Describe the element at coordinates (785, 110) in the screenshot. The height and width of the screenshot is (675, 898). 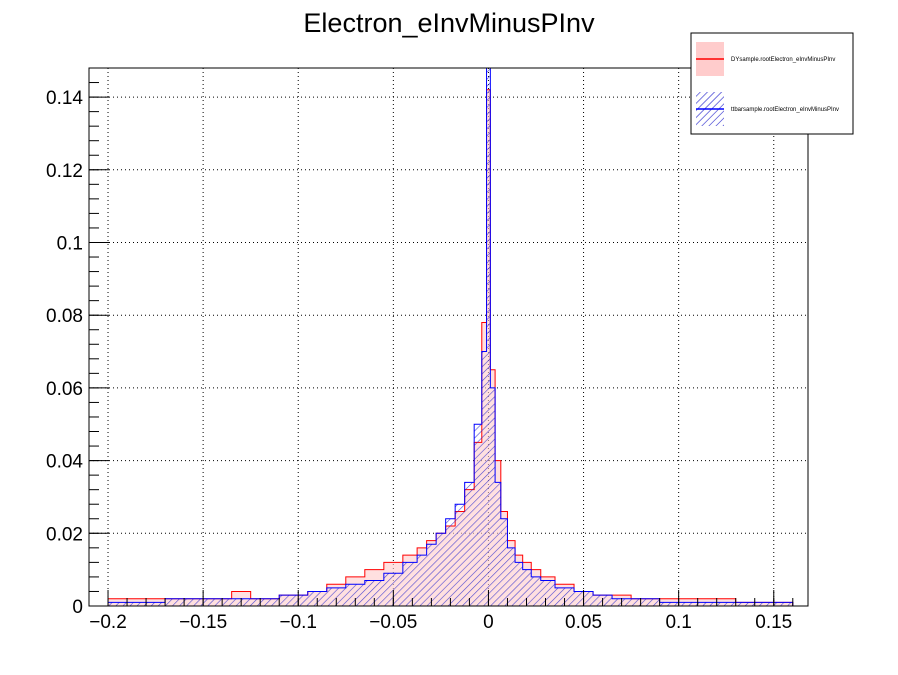
I see `legend-label-ttbar: ttbarsample.rootElectron_eInvMinusPInv` at that location.